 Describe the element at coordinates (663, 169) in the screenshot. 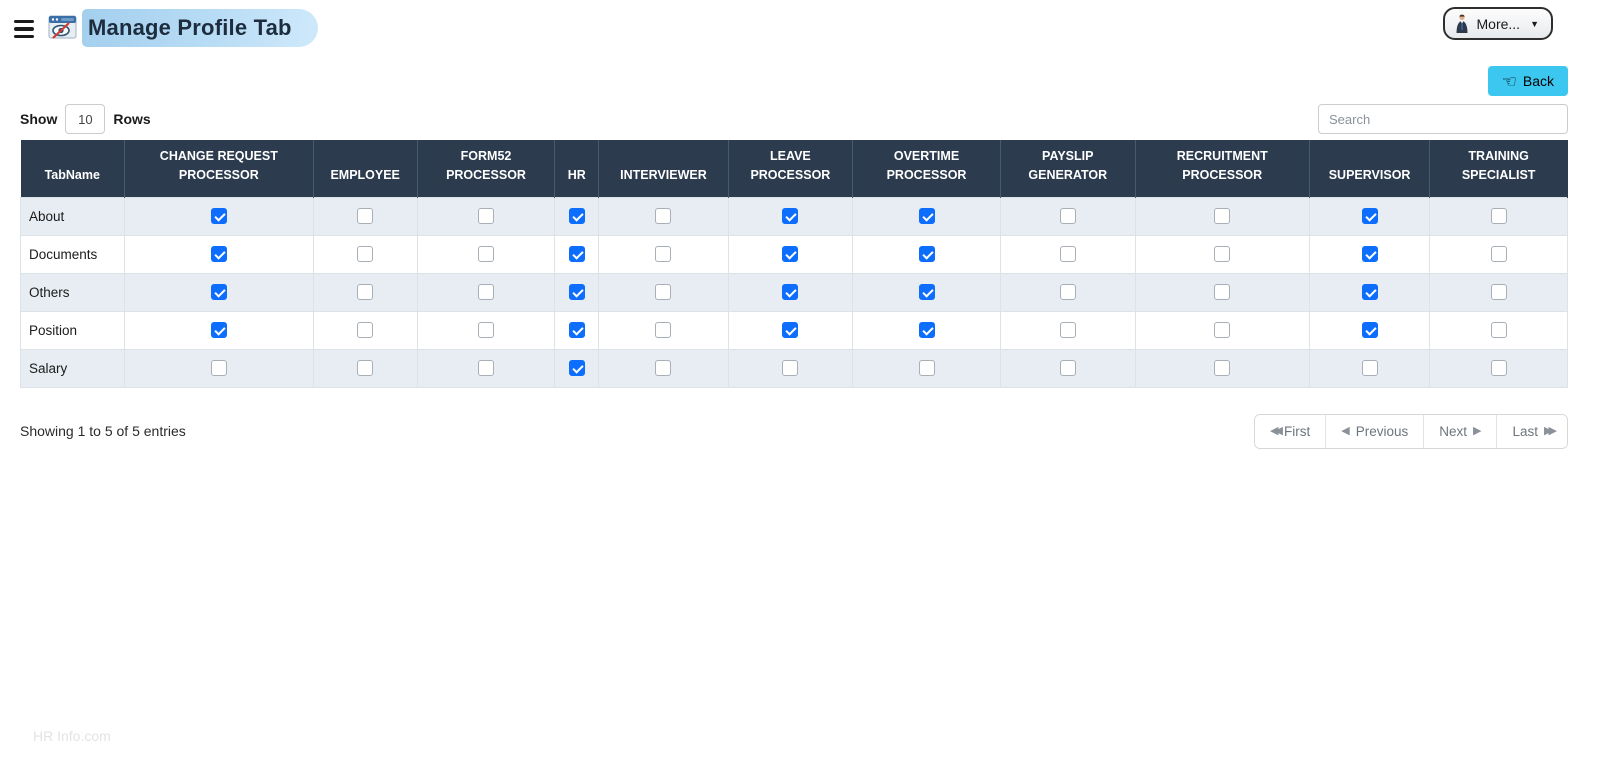

I see `column-header-interviewer: INTERVIEWER` at that location.